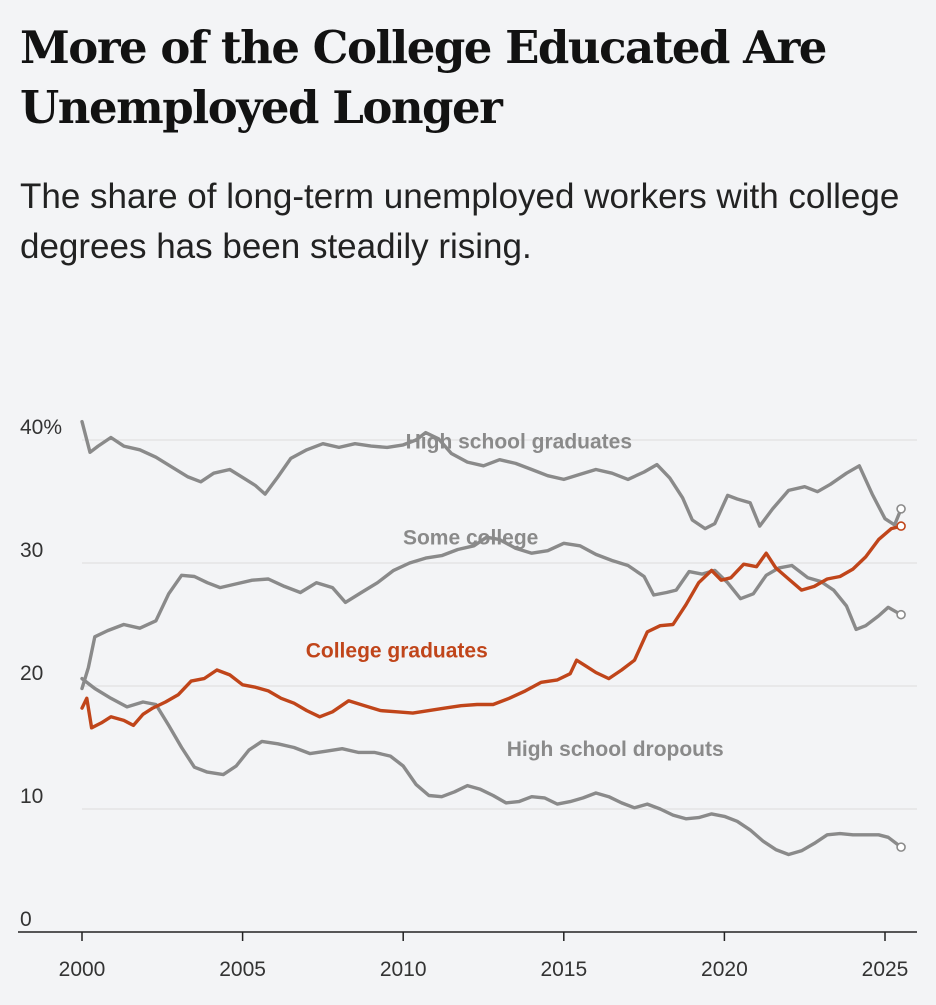  What do you see at coordinates (403, 969) in the screenshot?
I see `x-tick-label-2010: 2010` at bounding box center [403, 969].